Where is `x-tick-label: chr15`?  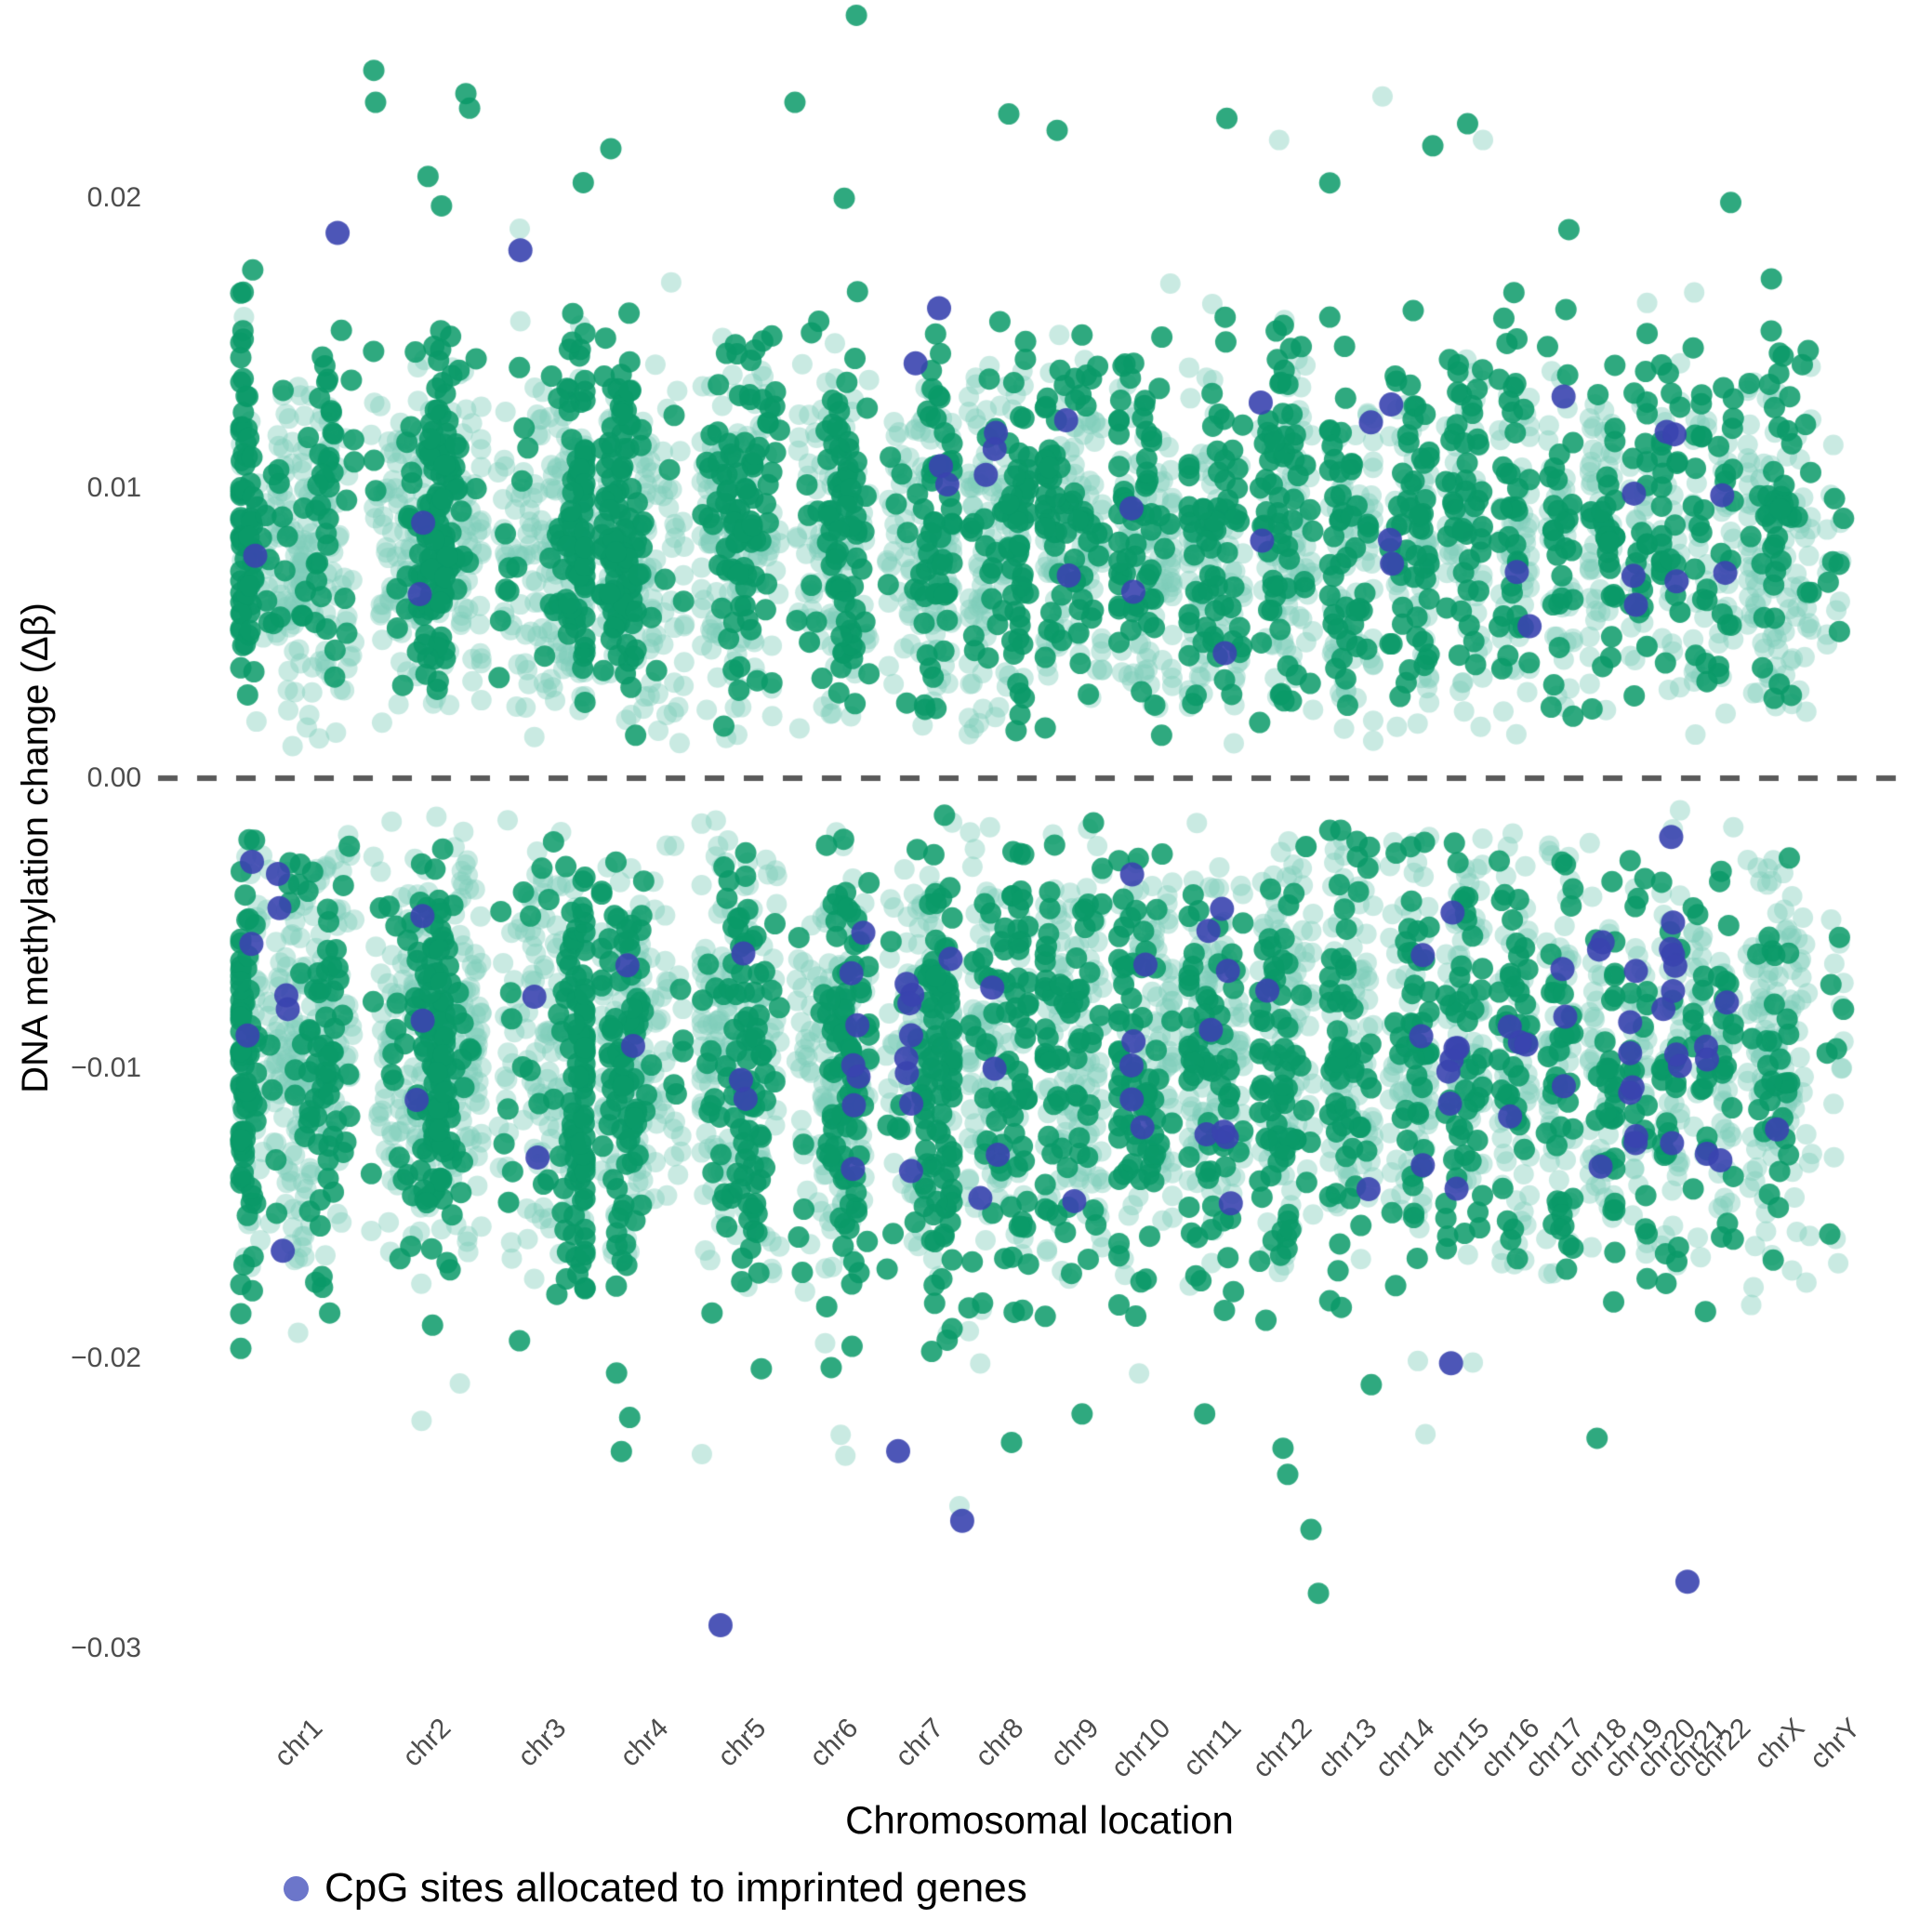 x-tick-label: chr15 is located at coordinates (1460, 1749).